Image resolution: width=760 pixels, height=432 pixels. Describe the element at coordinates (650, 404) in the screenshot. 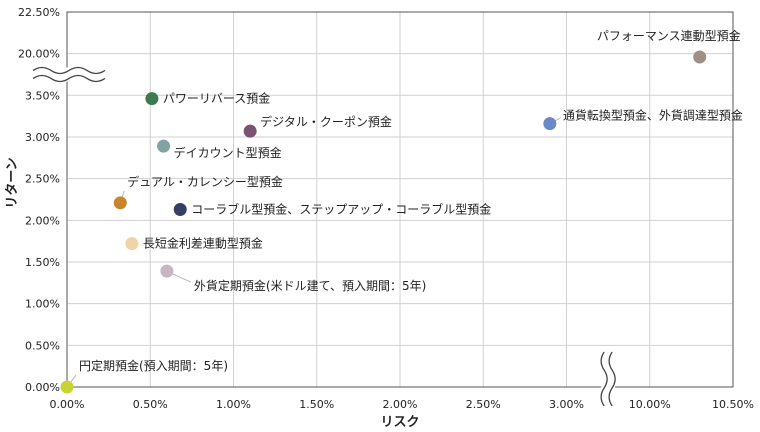

I see `x-tick-label: 10.00%` at that location.